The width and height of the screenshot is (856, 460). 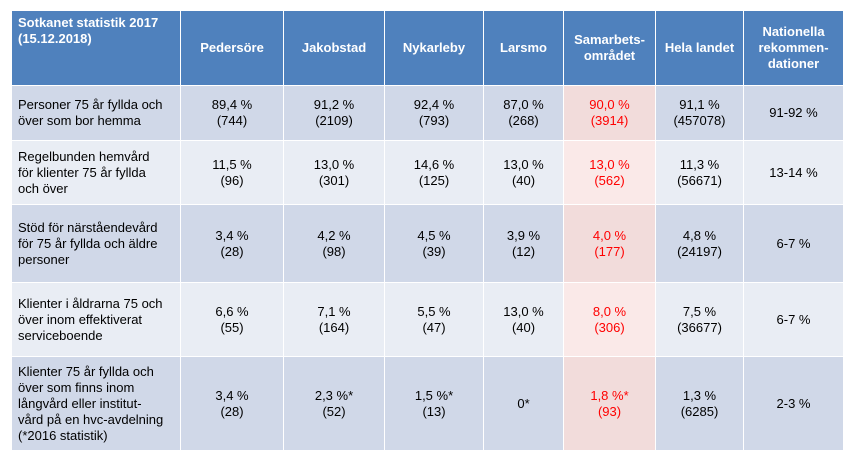 What do you see at coordinates (434, 411) in the screenshot?
I see `cell-value-line: (13)` at bounding box center [434, 411].